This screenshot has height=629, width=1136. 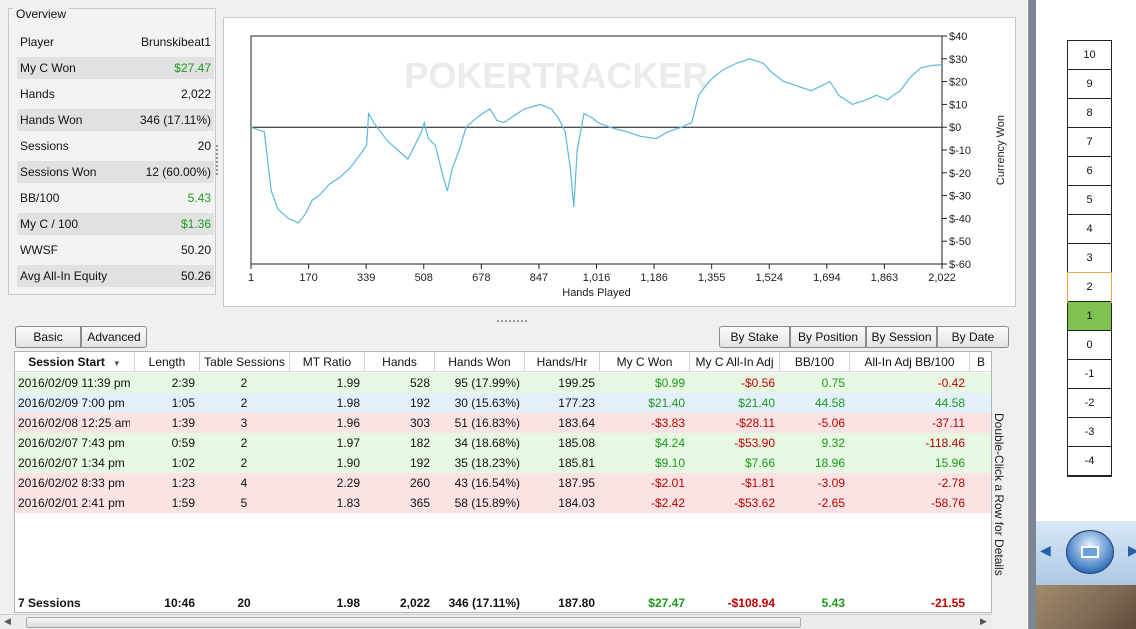 I want to click on overview-label: My C / 100, so click(x=49, y=224).